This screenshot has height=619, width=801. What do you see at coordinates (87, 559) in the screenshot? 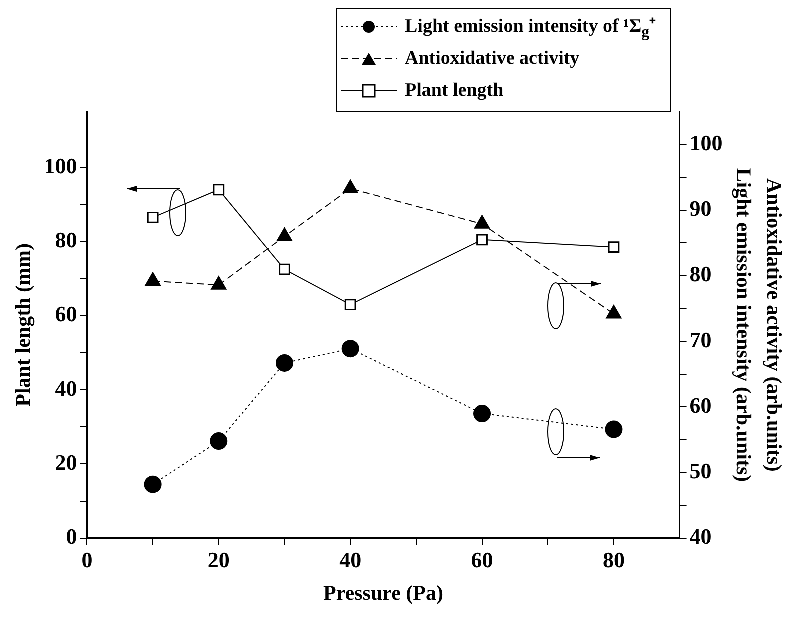
I see `x-tick-label: 0` at bounding box center [87, 559].